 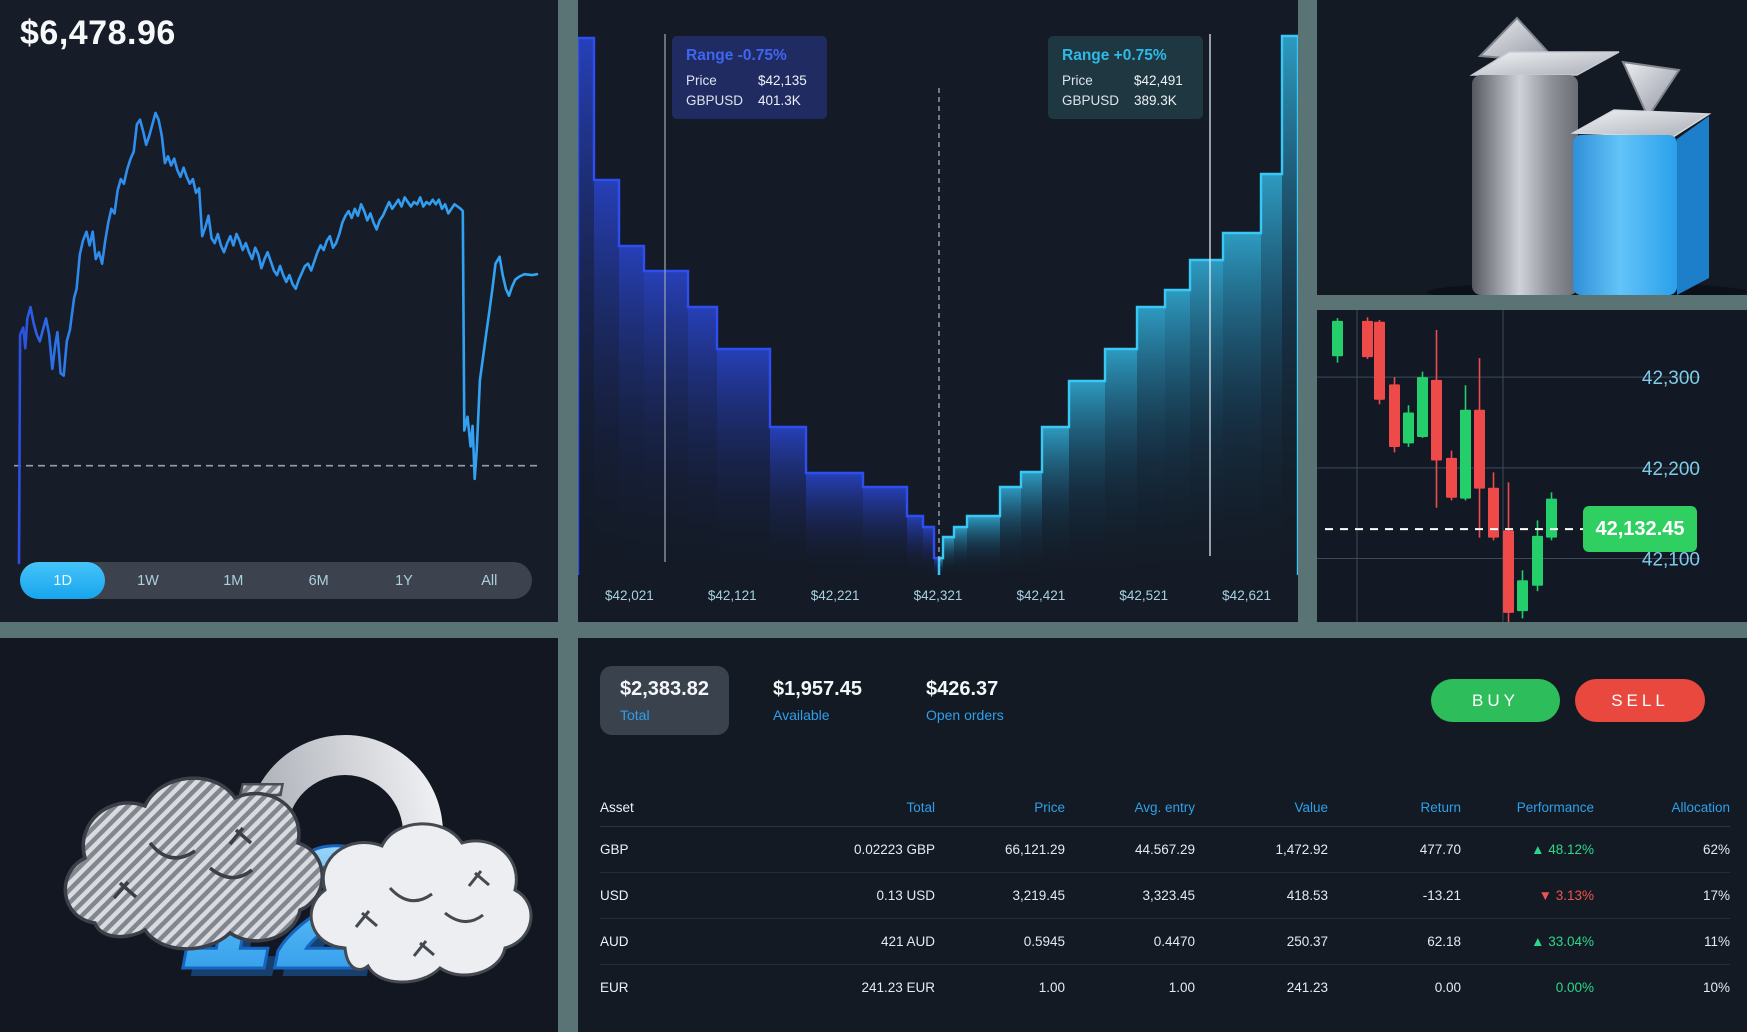 I want to click on candle-price-tick: 42,100, so click(x=1671, y=560).